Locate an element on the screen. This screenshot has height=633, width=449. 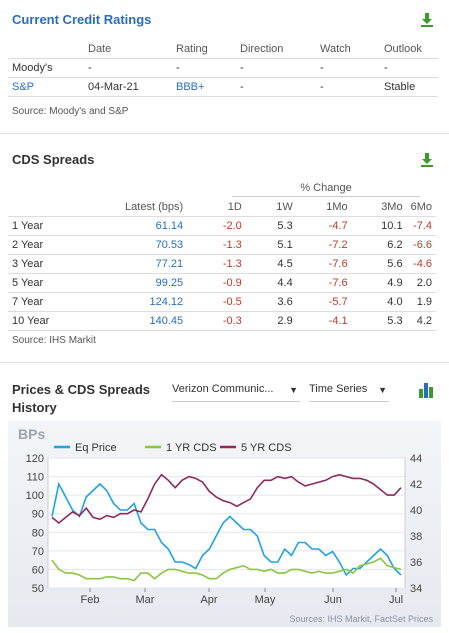
y-left-tick-label: 110 is located at coordinates (35, 478).